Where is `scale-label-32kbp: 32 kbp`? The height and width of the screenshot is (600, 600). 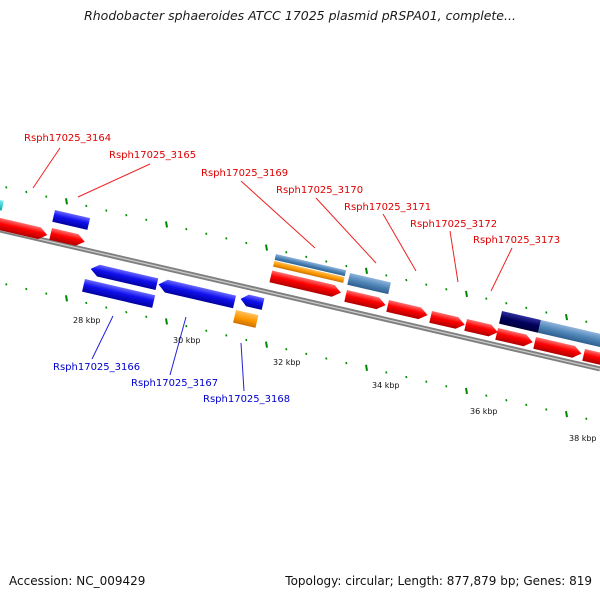 scale-label-32kbp: 32 kbp is located at coordinates (287, 362).